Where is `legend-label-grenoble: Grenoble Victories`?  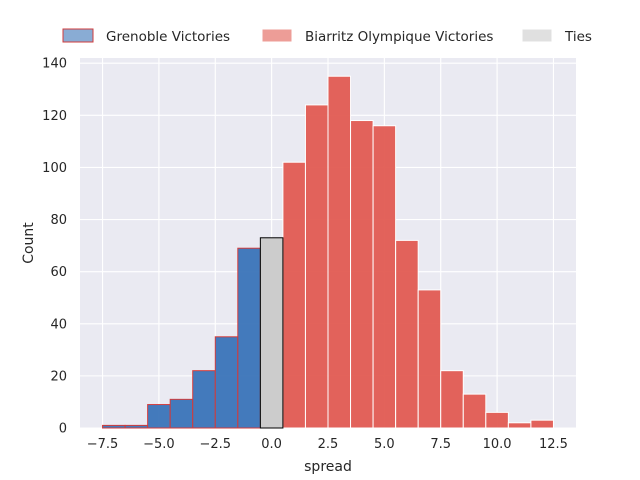 legend-label-grenoble: Grenoble Victories is located at coordinates (168, 37).